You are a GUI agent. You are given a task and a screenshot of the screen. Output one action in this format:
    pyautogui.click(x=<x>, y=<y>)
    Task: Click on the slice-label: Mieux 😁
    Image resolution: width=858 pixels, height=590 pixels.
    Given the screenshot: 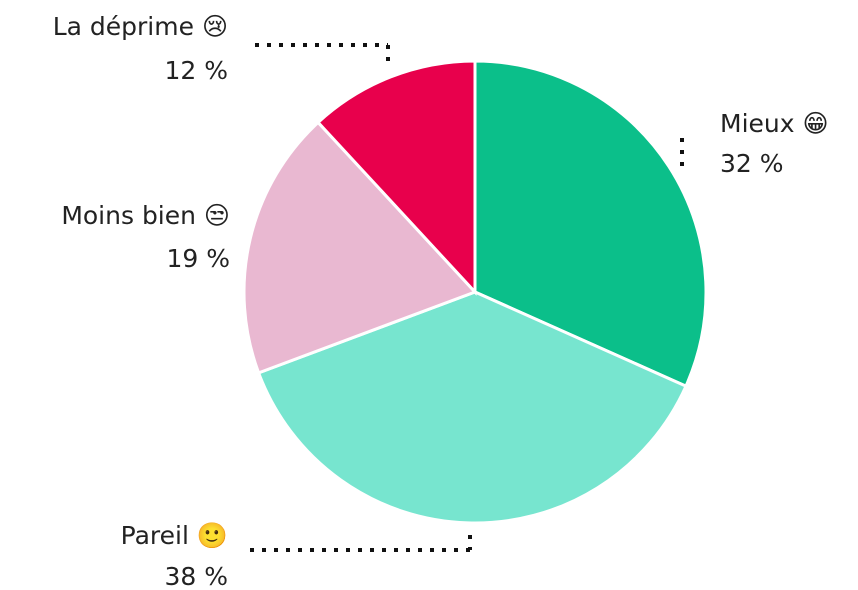 What is the action you would take?
    pyautogui.click(x=774, y=123)
    